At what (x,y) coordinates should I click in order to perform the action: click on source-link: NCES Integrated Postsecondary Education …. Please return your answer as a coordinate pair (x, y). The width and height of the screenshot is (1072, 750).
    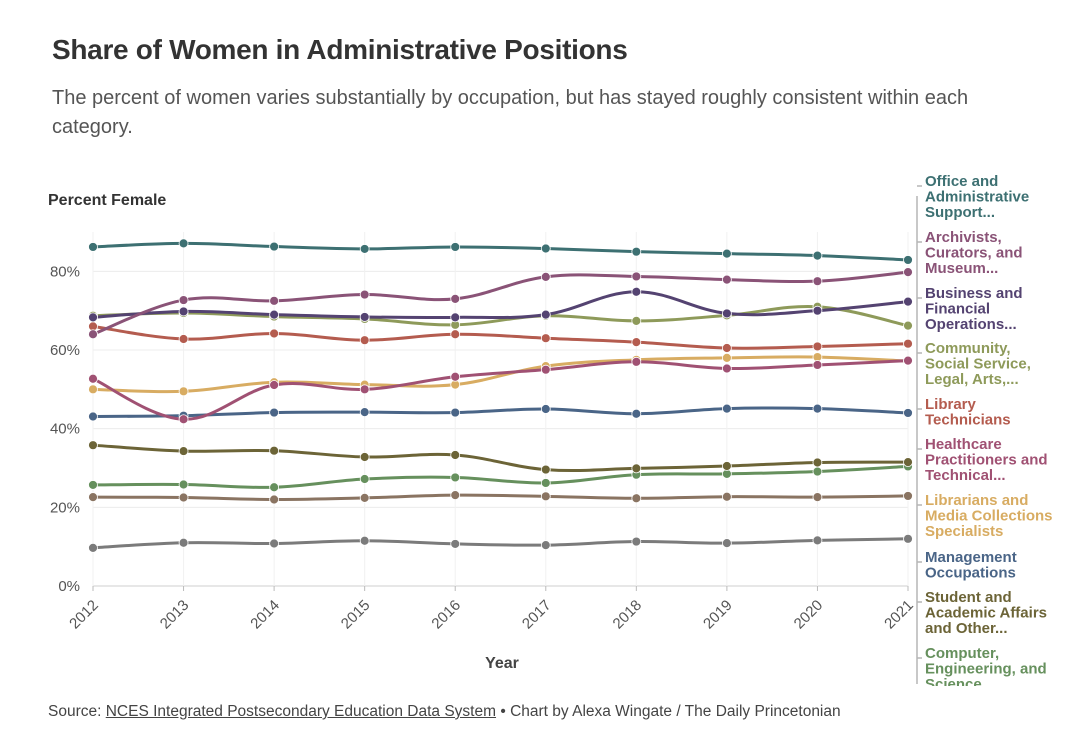
    Looking at the image, I should click on (301, 711).